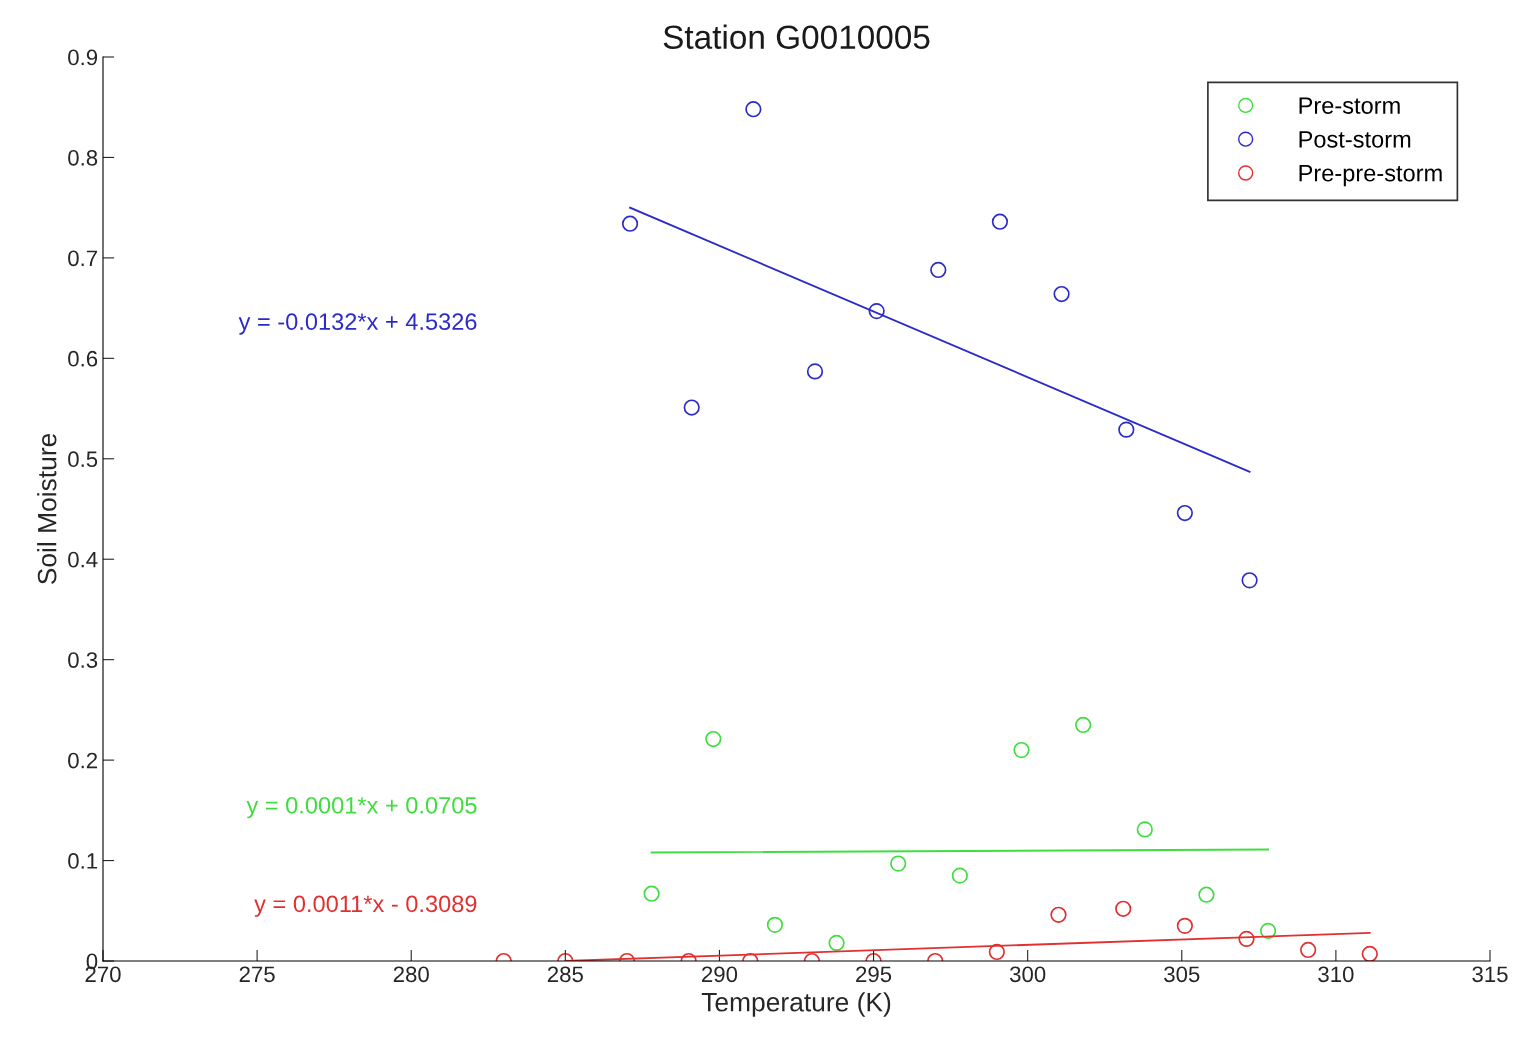  I want to click on y-tick-label: 0.6, so click(83, 358).